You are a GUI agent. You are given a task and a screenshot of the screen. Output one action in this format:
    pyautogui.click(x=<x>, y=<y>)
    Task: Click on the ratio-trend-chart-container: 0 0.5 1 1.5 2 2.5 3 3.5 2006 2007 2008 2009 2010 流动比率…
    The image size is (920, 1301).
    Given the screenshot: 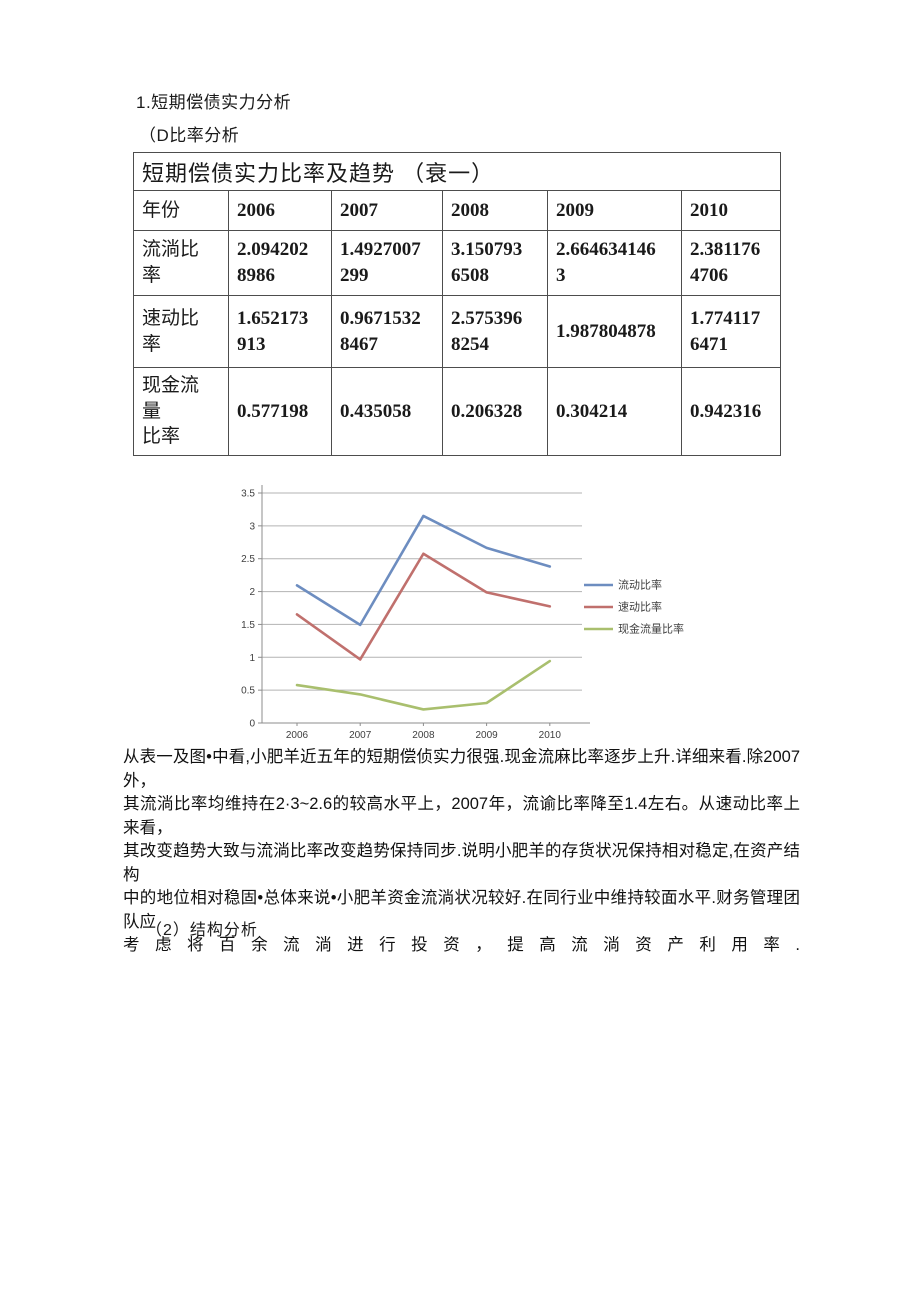 What is the action you would take?
    pyautogui.click(x=467, y=614)
    